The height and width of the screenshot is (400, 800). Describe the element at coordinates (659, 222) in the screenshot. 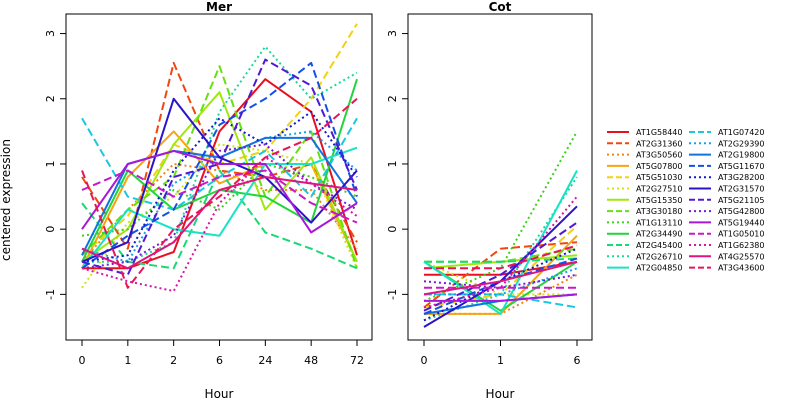

I see `legend-label-8: AT1G13110` at that location.